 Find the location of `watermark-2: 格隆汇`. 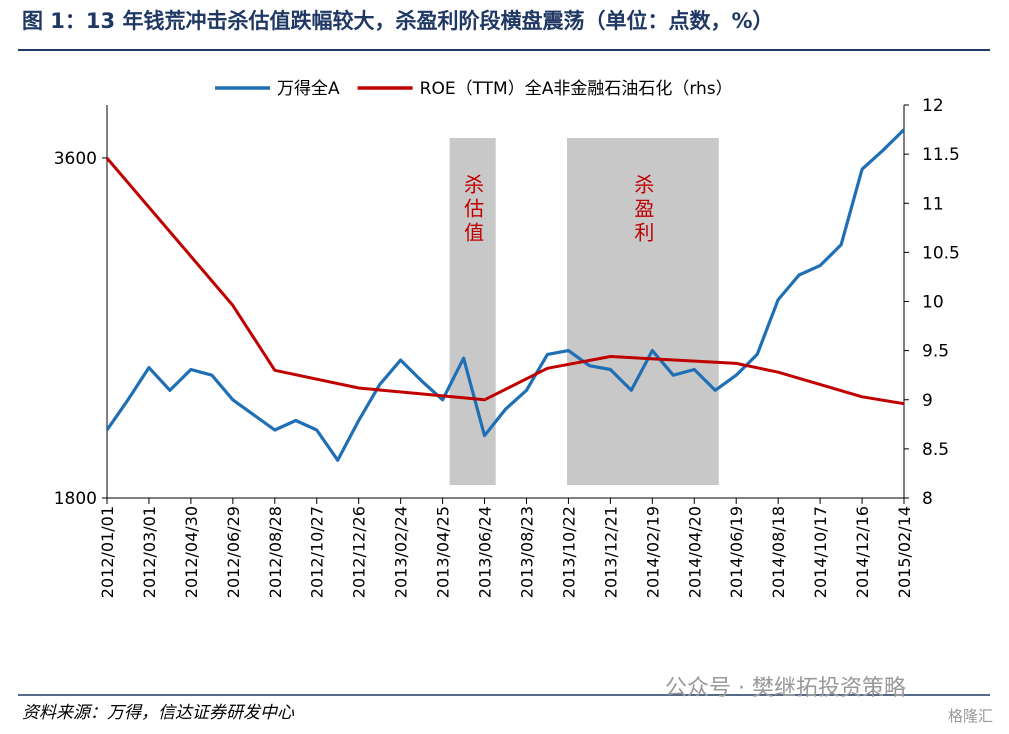

watermark-2: 格隆汇 is located at coordinates (970, 716).